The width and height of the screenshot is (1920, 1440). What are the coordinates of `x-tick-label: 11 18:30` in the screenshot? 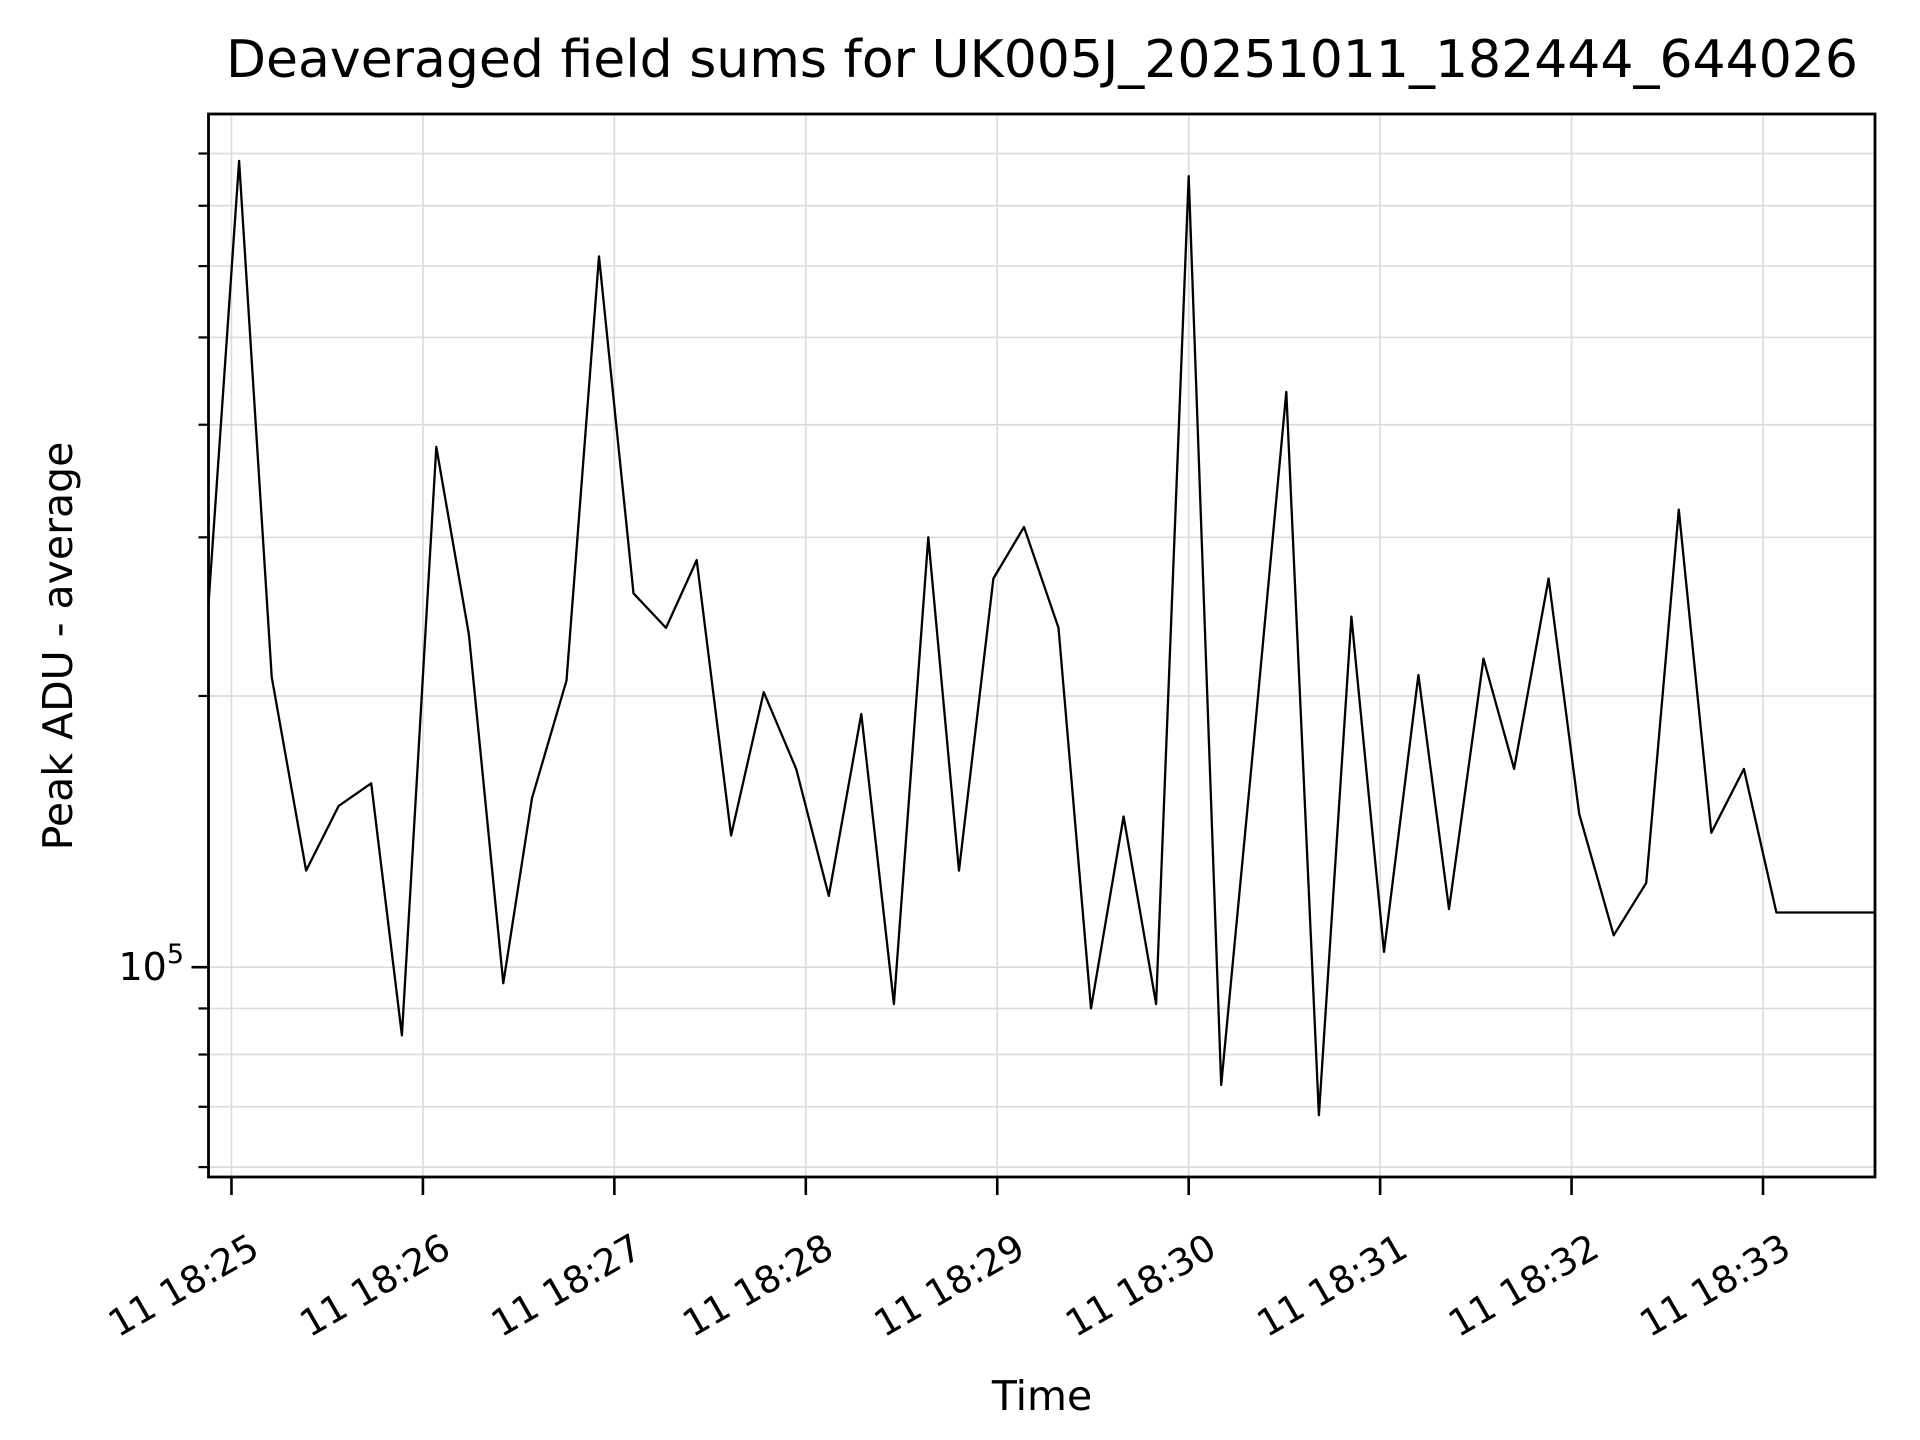 It's located at (1140, 1286).